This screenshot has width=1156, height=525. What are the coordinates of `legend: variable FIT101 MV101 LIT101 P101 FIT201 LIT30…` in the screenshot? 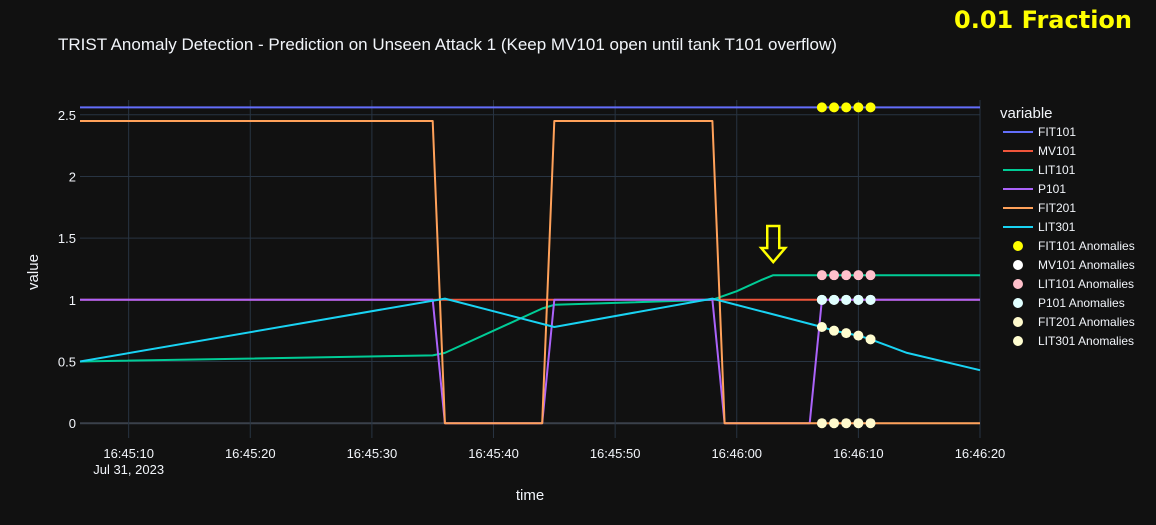 It's located at (1067, 226).